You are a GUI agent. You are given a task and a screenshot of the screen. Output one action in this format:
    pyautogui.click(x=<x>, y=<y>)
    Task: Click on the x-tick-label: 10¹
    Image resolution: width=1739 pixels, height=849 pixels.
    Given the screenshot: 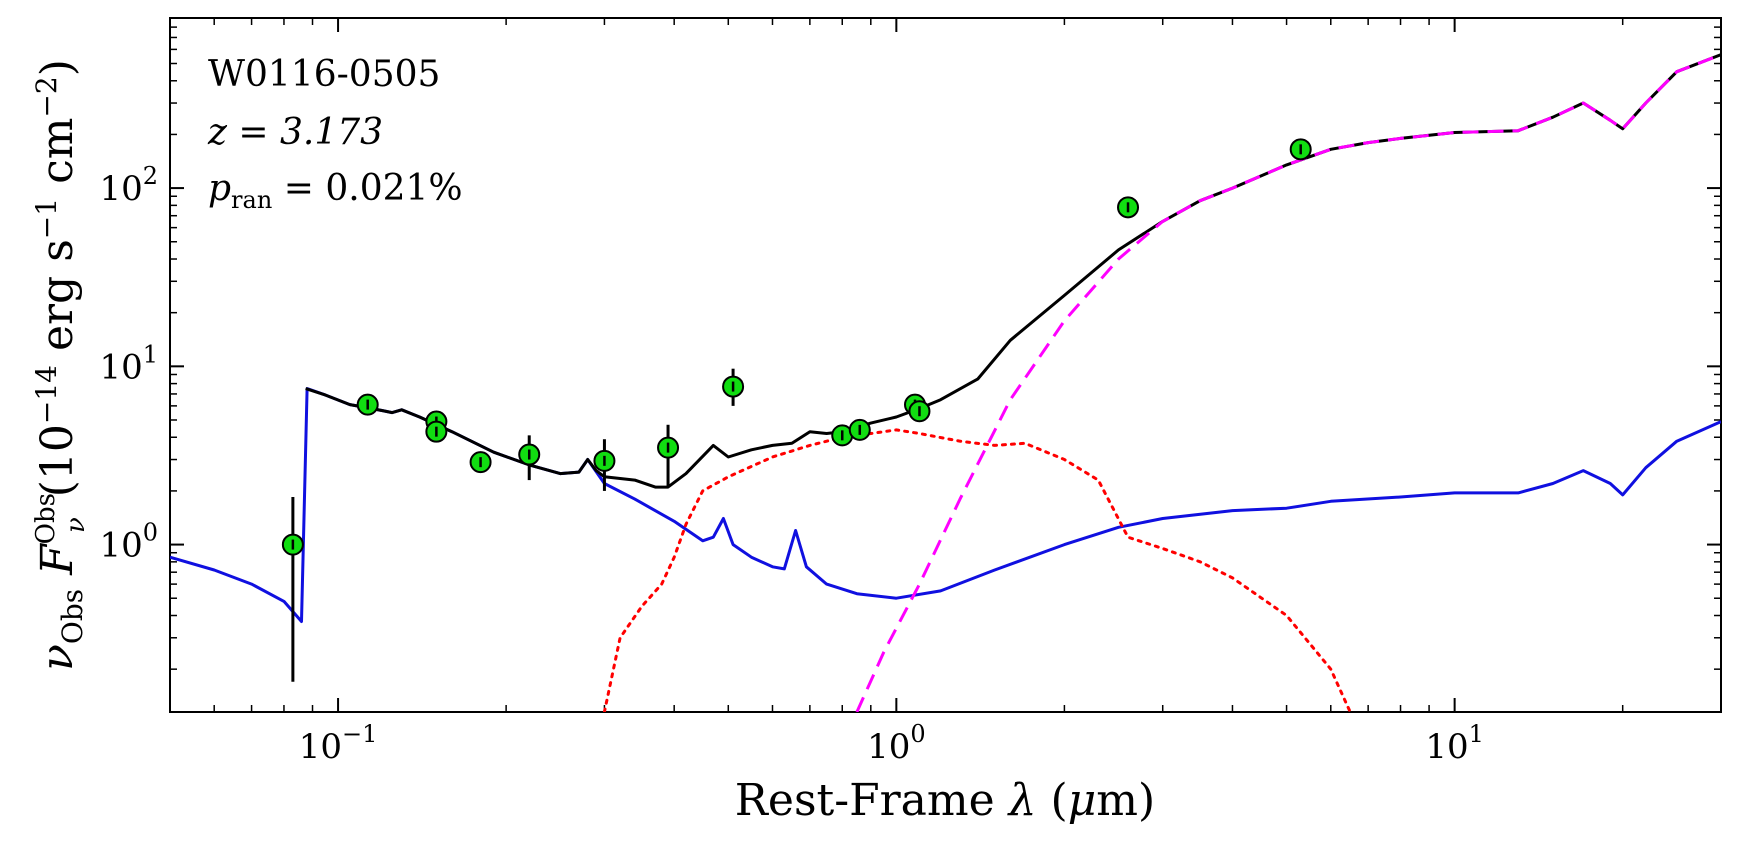 What is the action you would take?
    pyautogui.click(x=1454, y=743)
    